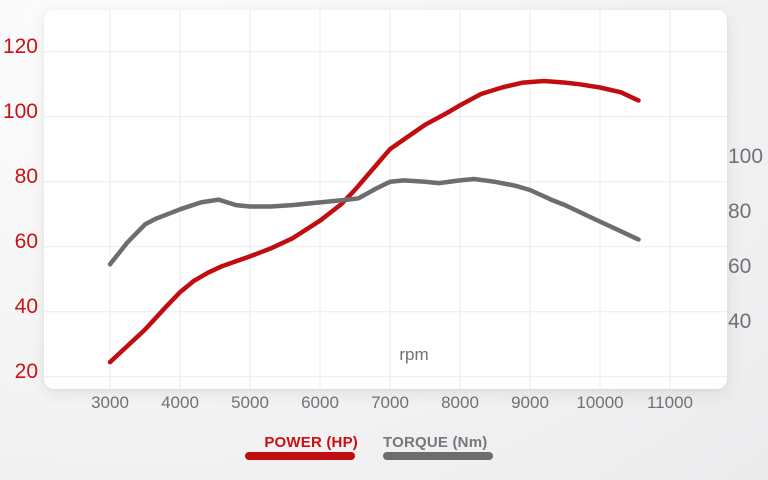 Image resolution: width=768 pixels, height=480 pixels. I want to click on legend-label-power: POWER (HP), so click(311, 442).